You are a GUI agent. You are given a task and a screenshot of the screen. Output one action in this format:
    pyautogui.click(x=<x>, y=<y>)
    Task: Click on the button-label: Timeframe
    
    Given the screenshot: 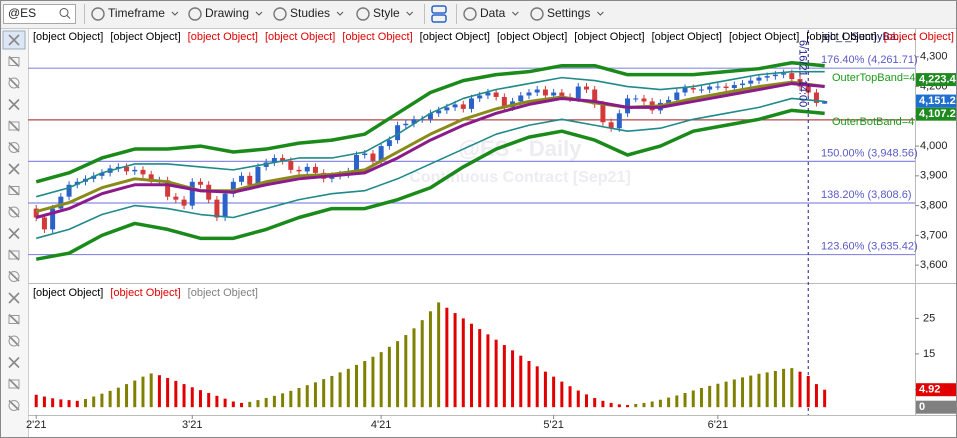 What is the action you would take?
    pyautogui.click(x=136, y=13)
    